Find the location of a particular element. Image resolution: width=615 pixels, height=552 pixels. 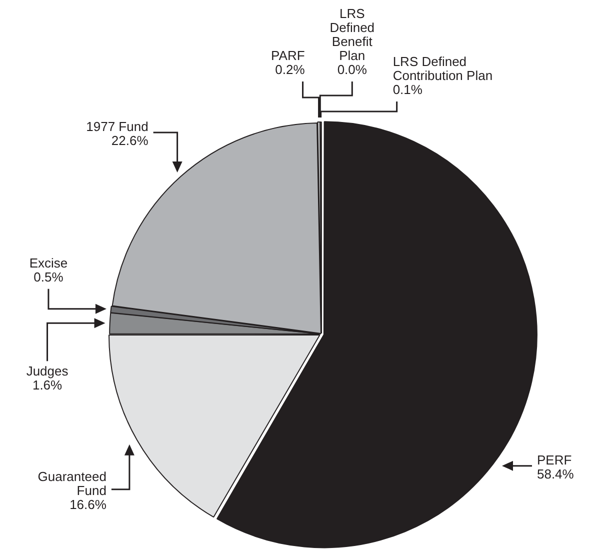

data-label: 1.6% is located at coordinates (47, 385).